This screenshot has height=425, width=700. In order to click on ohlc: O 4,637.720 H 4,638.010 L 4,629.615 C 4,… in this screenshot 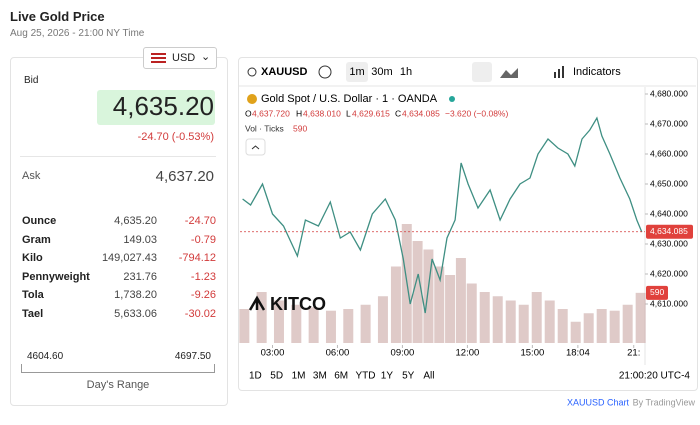, I will do `click(376, 120)`.